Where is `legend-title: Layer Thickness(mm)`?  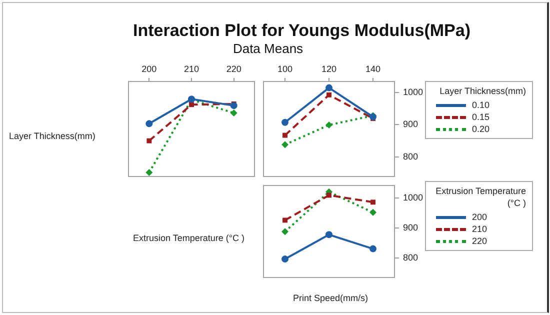
legend-title: Layer Thickness(mm) is located at coordinates (482, 91).